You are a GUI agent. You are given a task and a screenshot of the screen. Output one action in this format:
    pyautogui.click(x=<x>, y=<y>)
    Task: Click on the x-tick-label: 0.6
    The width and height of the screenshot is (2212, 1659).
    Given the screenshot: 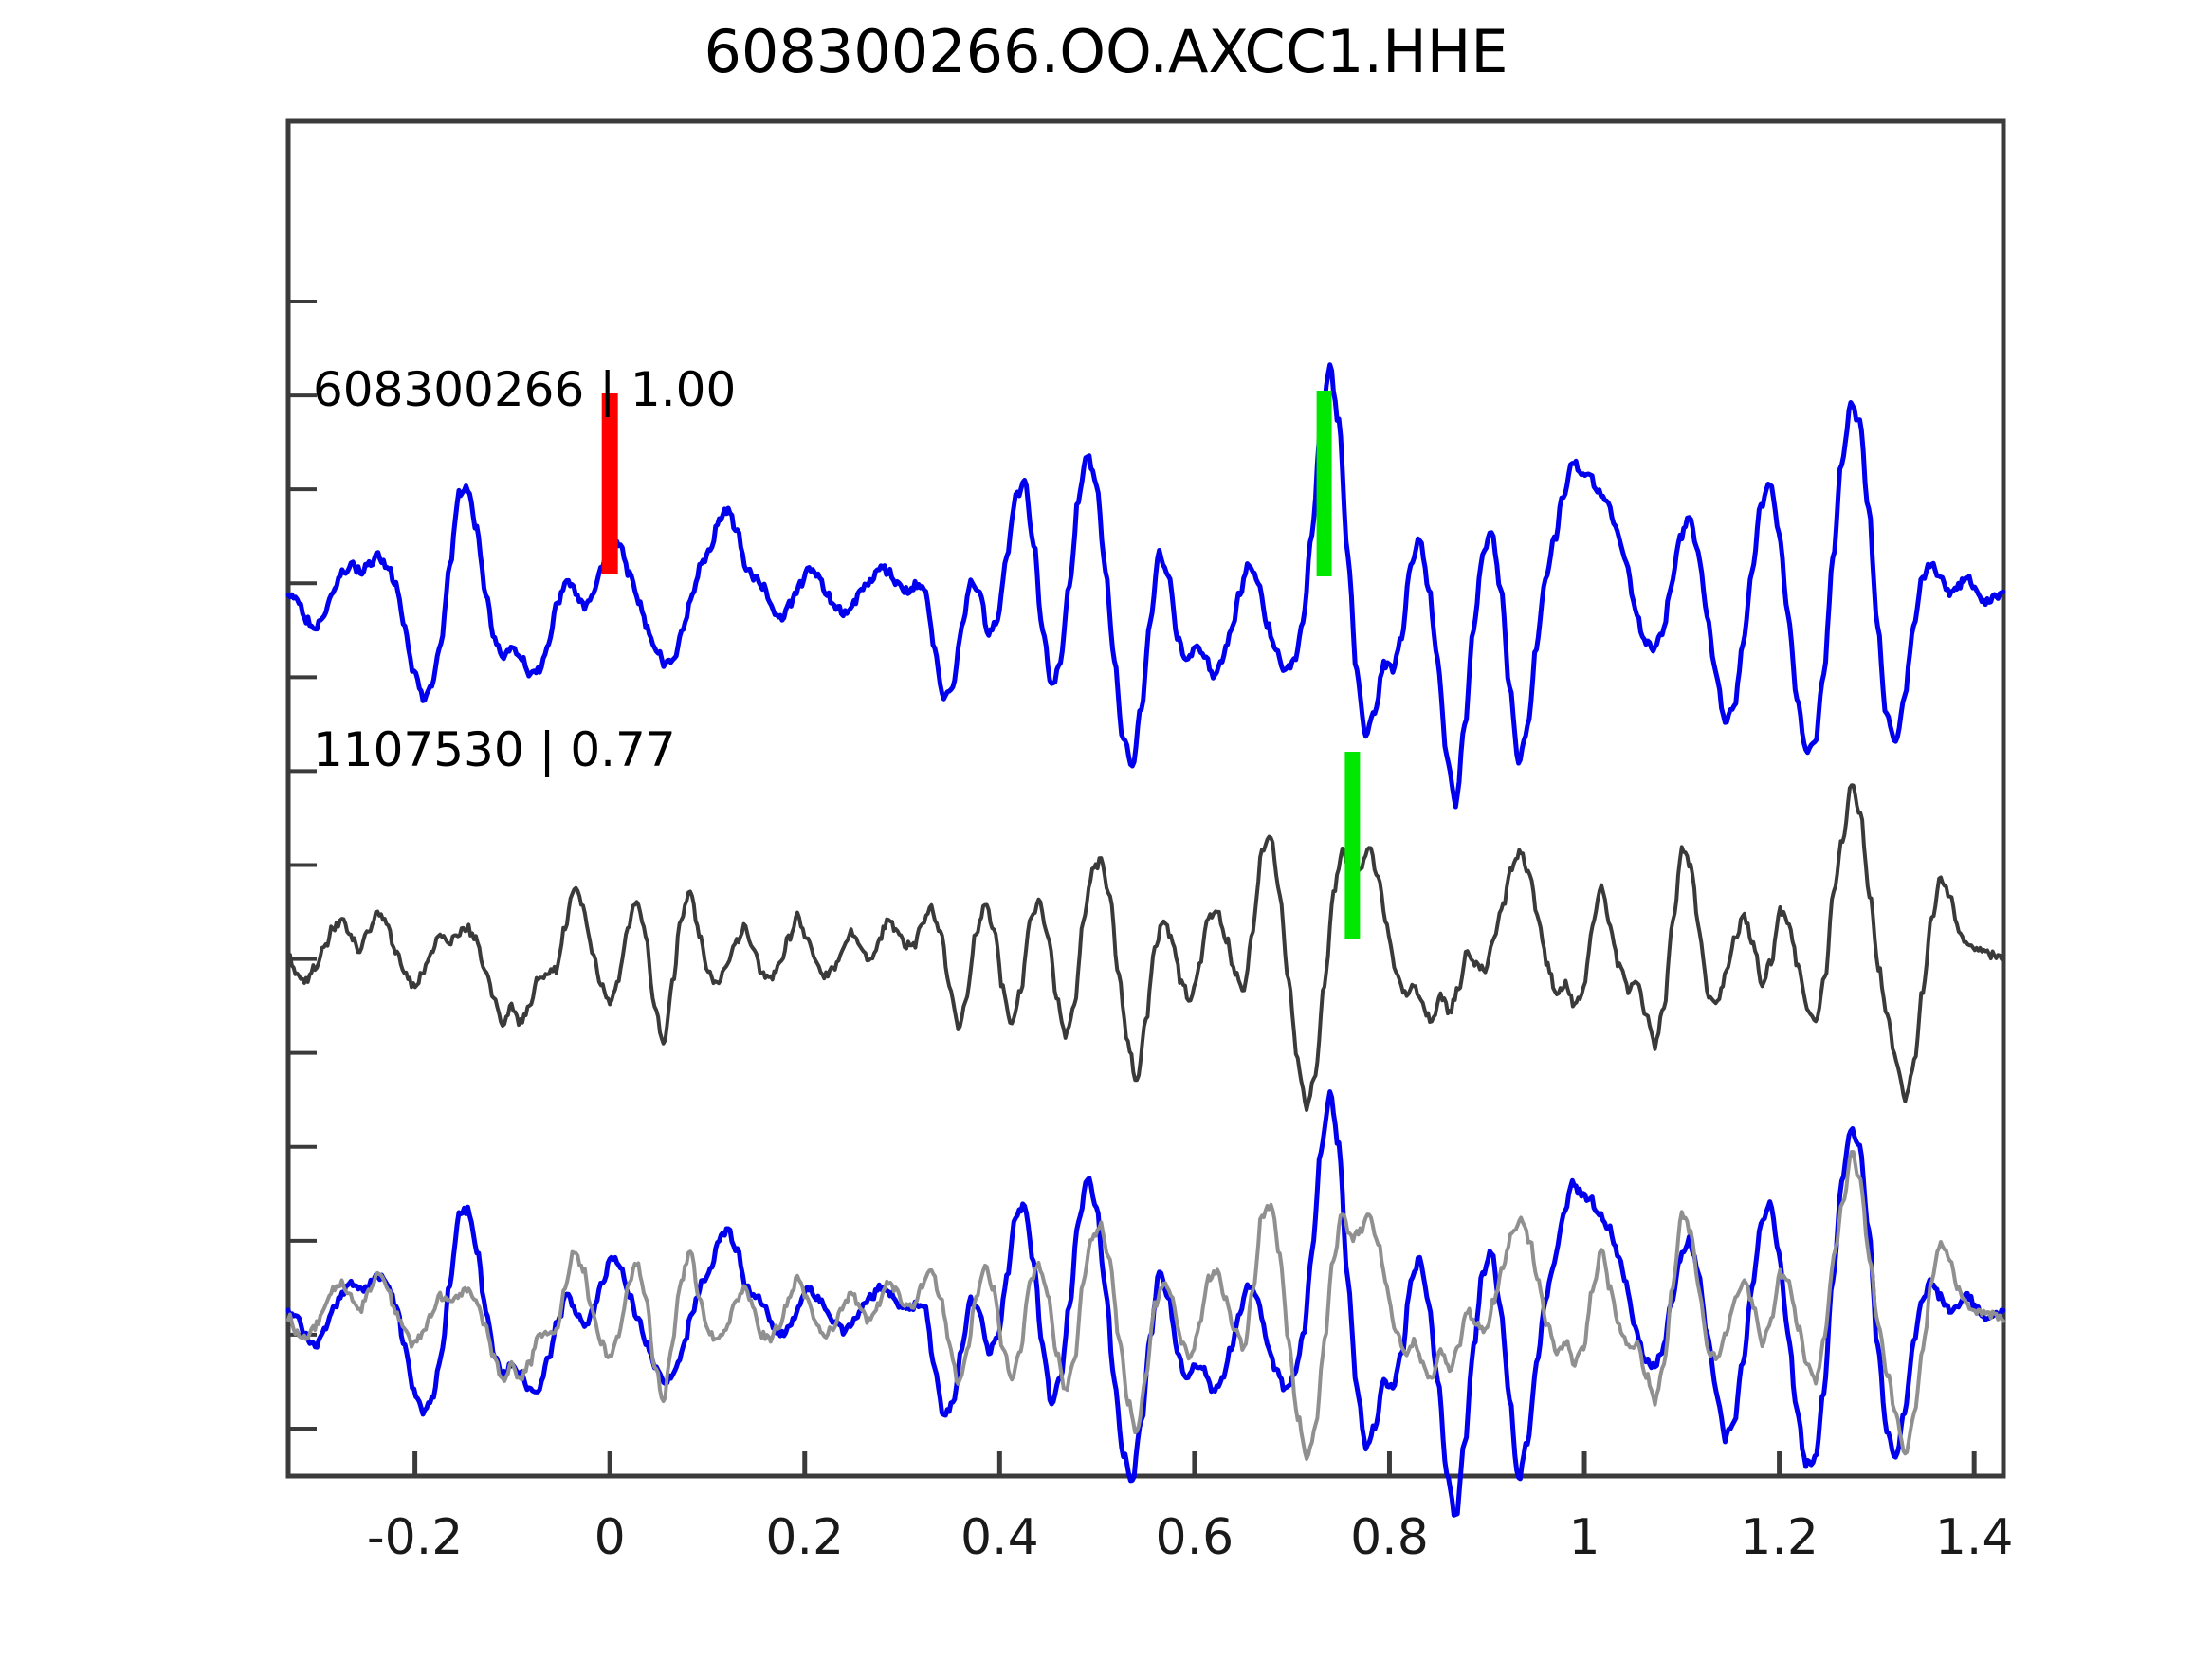 What is the action you would take?
    pyautogui.click(x=1195, y=1537)
    